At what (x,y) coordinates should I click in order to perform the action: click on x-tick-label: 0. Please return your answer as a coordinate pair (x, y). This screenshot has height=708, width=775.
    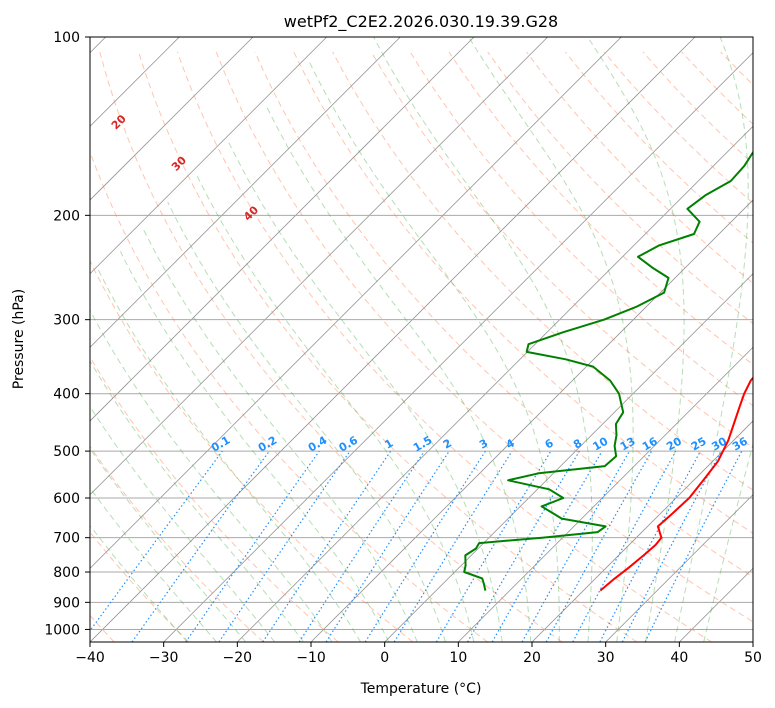
    Looking at the image, I should click on (384, 658).